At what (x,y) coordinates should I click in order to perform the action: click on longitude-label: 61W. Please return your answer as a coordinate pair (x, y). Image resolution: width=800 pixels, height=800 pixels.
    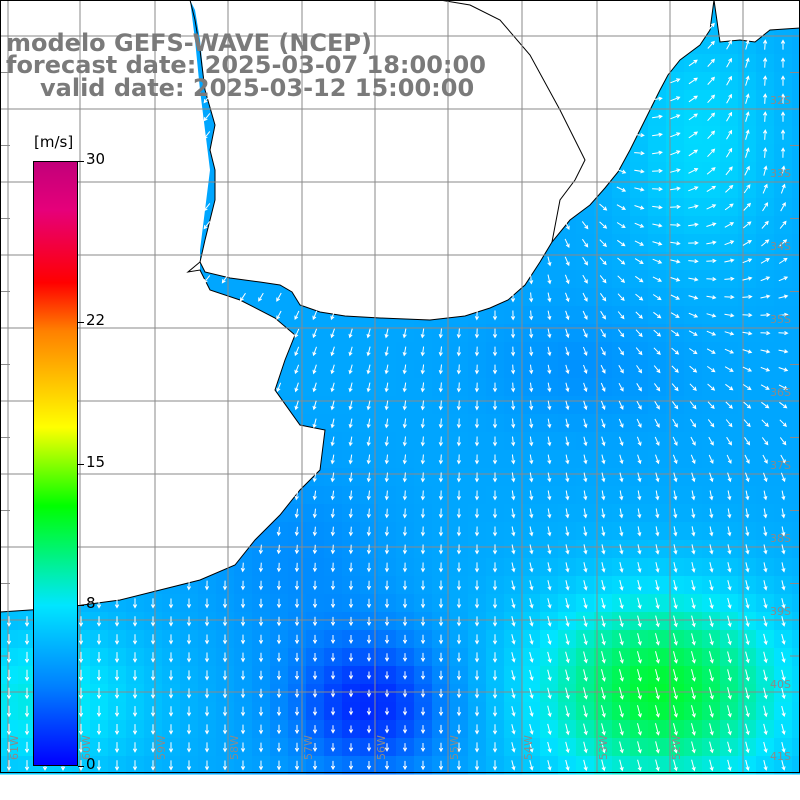
    Looking at the image, I should click on (14, 747).